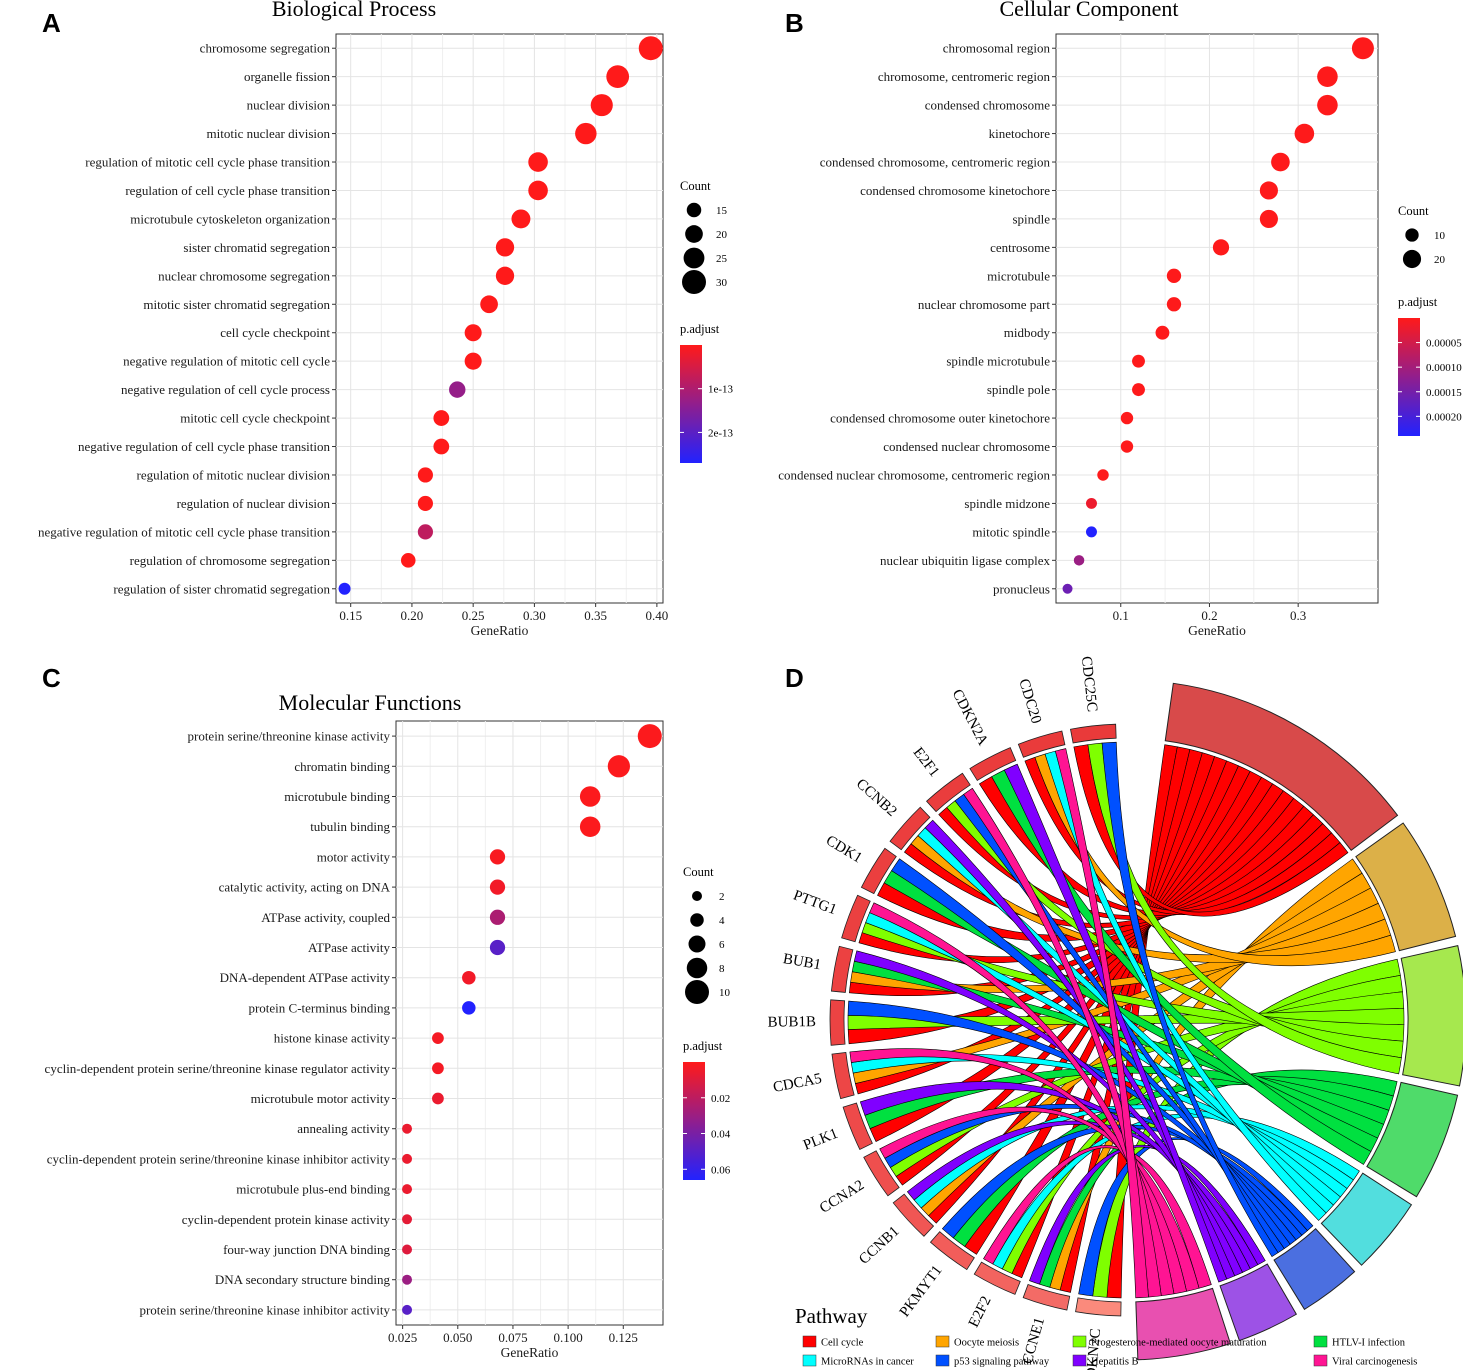 Image resolution: width=1463 pixels, height=1370 pixels. Describe the element at coordinates (1002, 1362) in the screenshot. I see `pathway-legend-label: p53 signaling pathway` at that location.